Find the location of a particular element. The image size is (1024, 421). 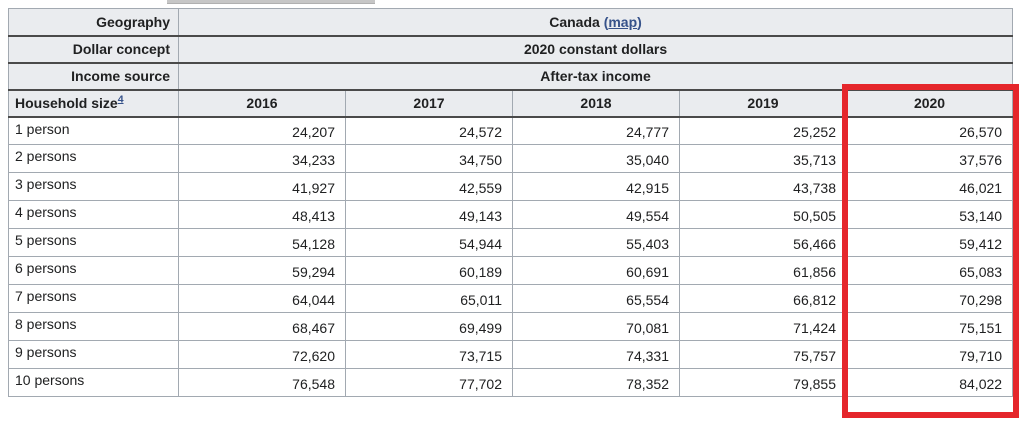

cell-2017: 24,572 is located at coordinates (429, 130).